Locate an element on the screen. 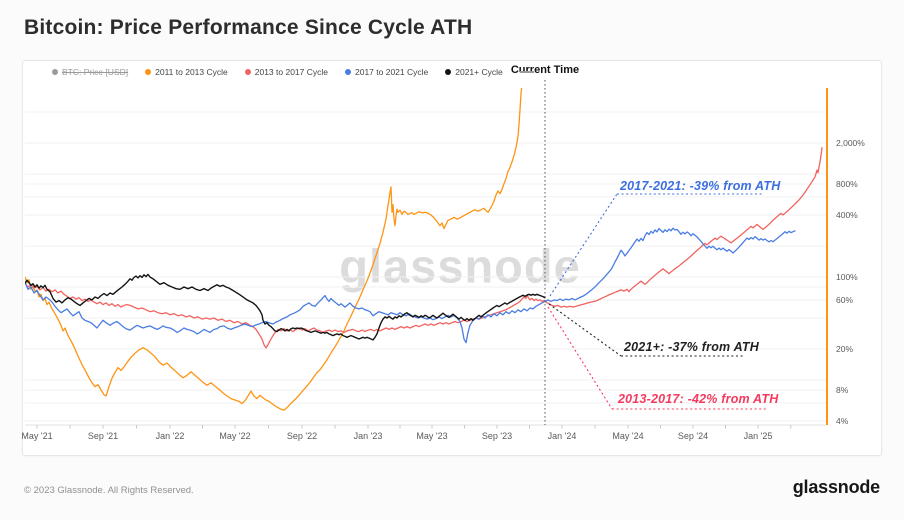 Image resolution: width=904 pixels, height=520 pixels. legend-item: 2017 to 2021 Cycle is located at coordinates (386, 72).